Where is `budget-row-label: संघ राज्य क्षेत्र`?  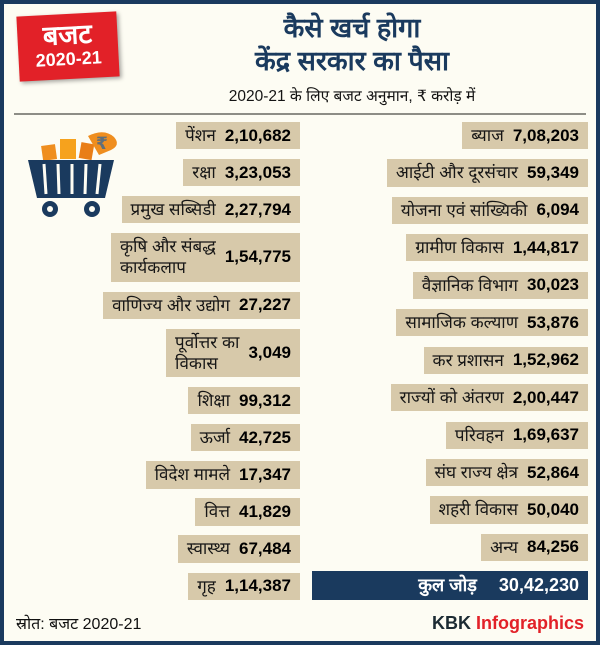 budget-row-label: संघ राज्य क्षेत्र is located at coordinates (476, 472).